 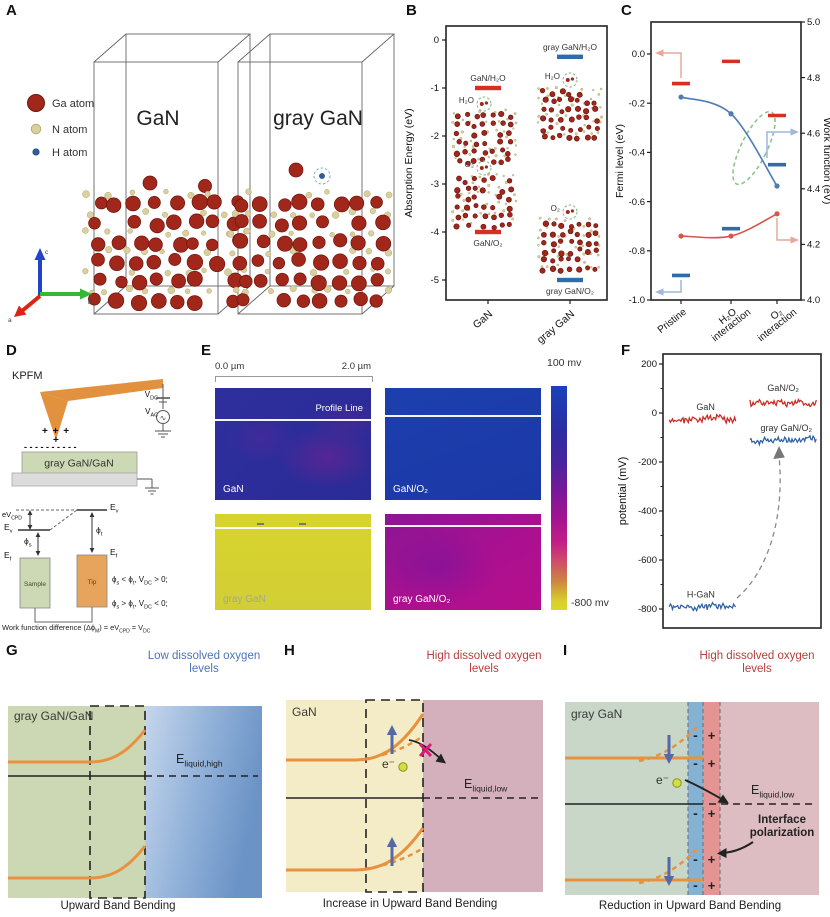 I want to click on c-axis-arrow, so click(x=40, y=254).